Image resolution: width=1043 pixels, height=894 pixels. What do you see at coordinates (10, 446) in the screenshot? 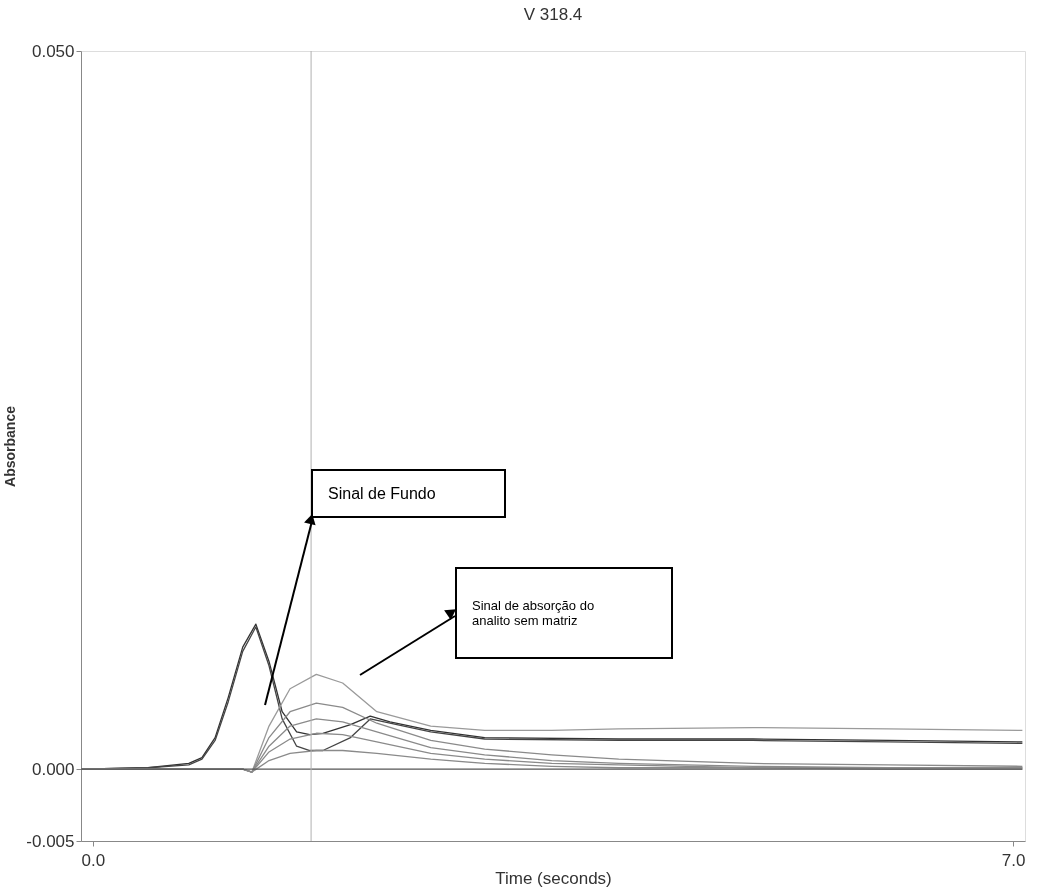
I see `y-axis-title: Absorbance` at bounding box center [10, 446].